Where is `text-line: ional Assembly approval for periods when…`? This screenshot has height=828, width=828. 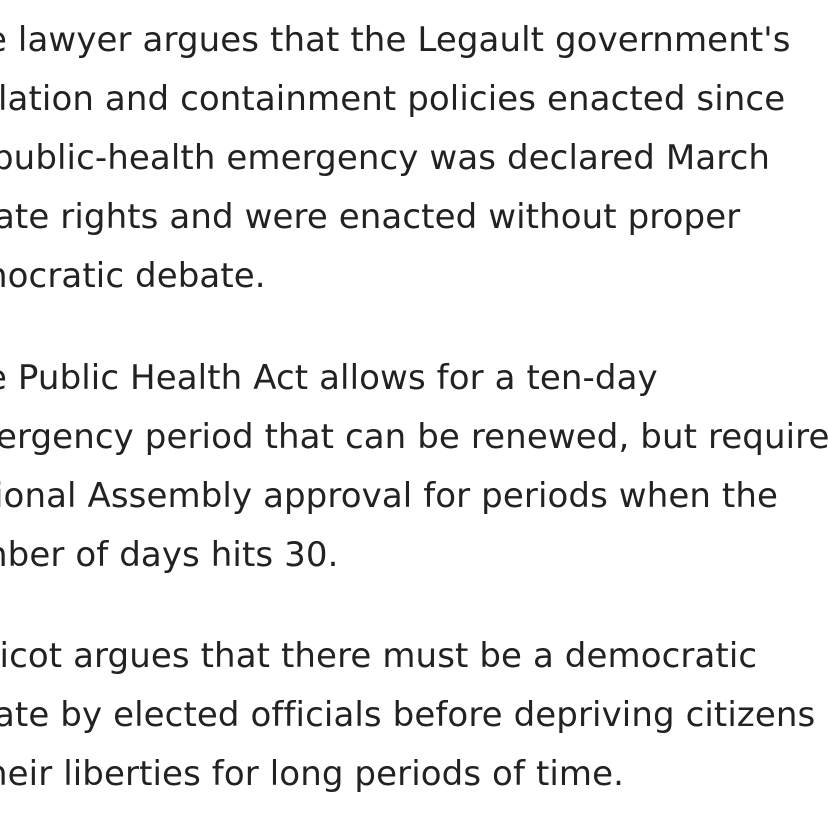 text-line: ional Assembly approval for periods when… is located at coordinates (389, 496).